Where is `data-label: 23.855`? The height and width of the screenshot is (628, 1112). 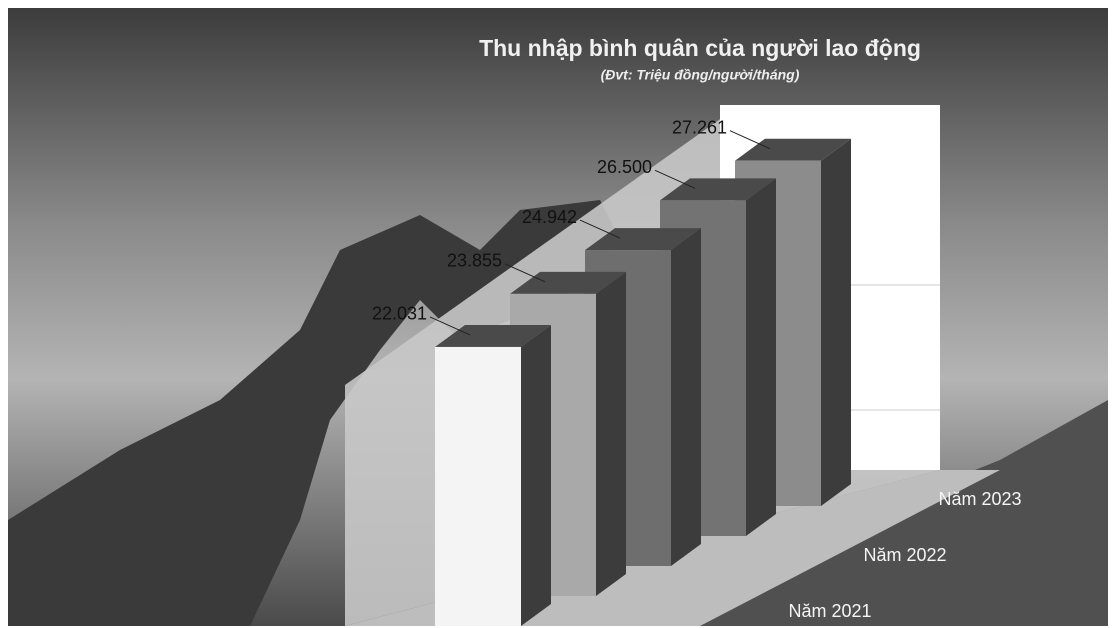 data-label: 23.855 is located at coordinates (474, 261).